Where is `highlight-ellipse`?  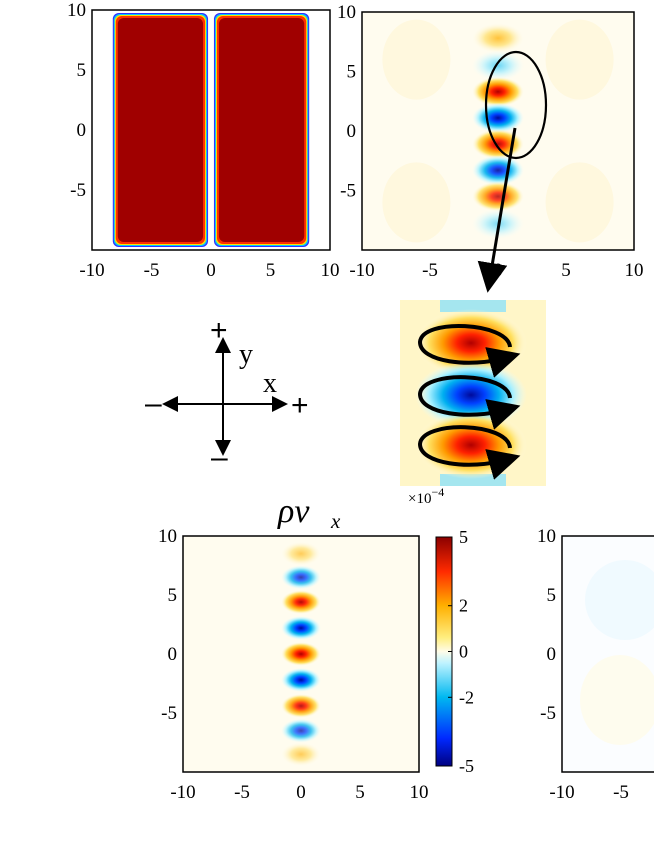
highlight-ellipse is located at coordinates (516, 105).